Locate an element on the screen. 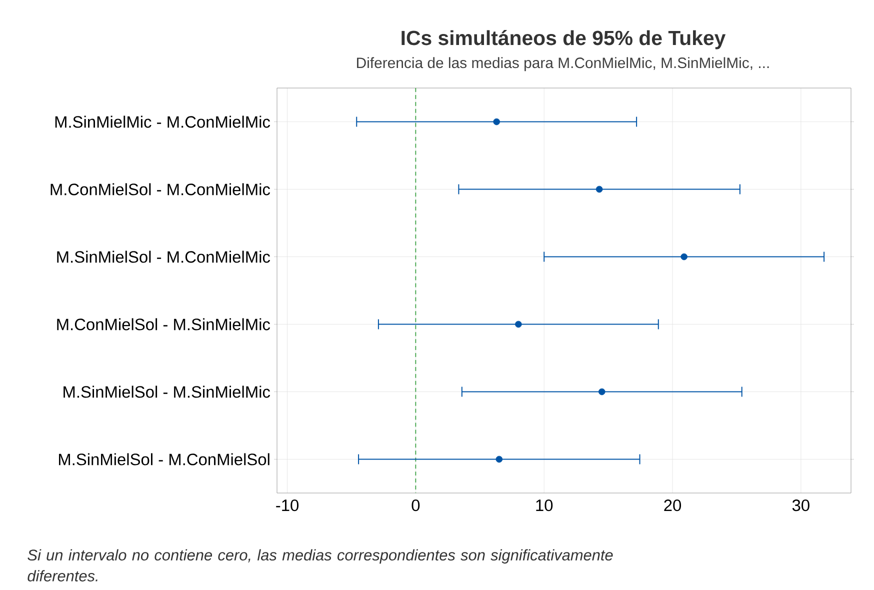  x-tick-label: 10 is located at coordinates (544, 506).